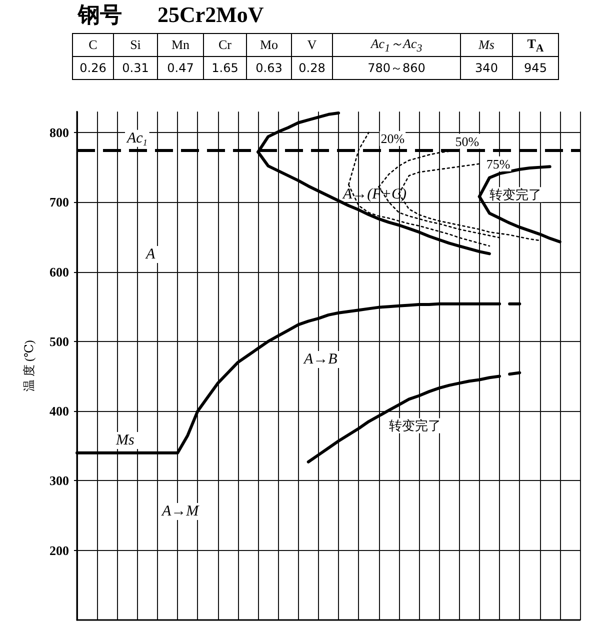 The width and height of the screenshot is (611, 625). I want to click on y-tick-label: 300, so click(59, 480).